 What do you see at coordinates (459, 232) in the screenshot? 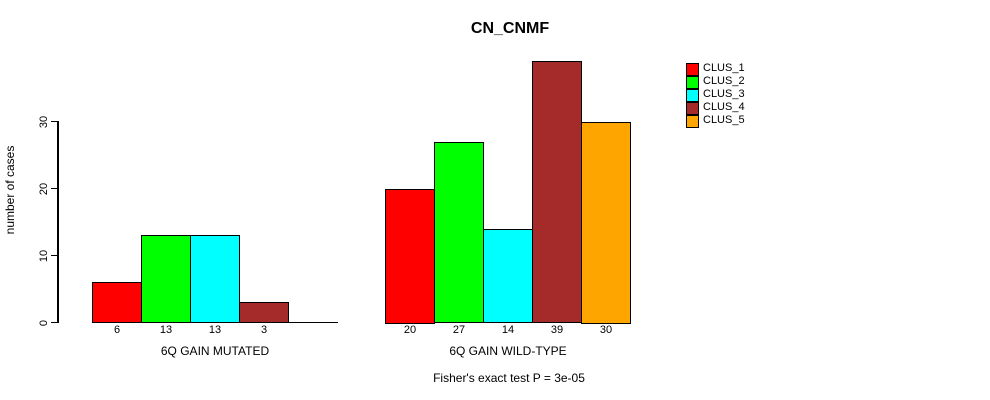
I see `bar-clus_2-wildtype` at bounding box center [459, 232].